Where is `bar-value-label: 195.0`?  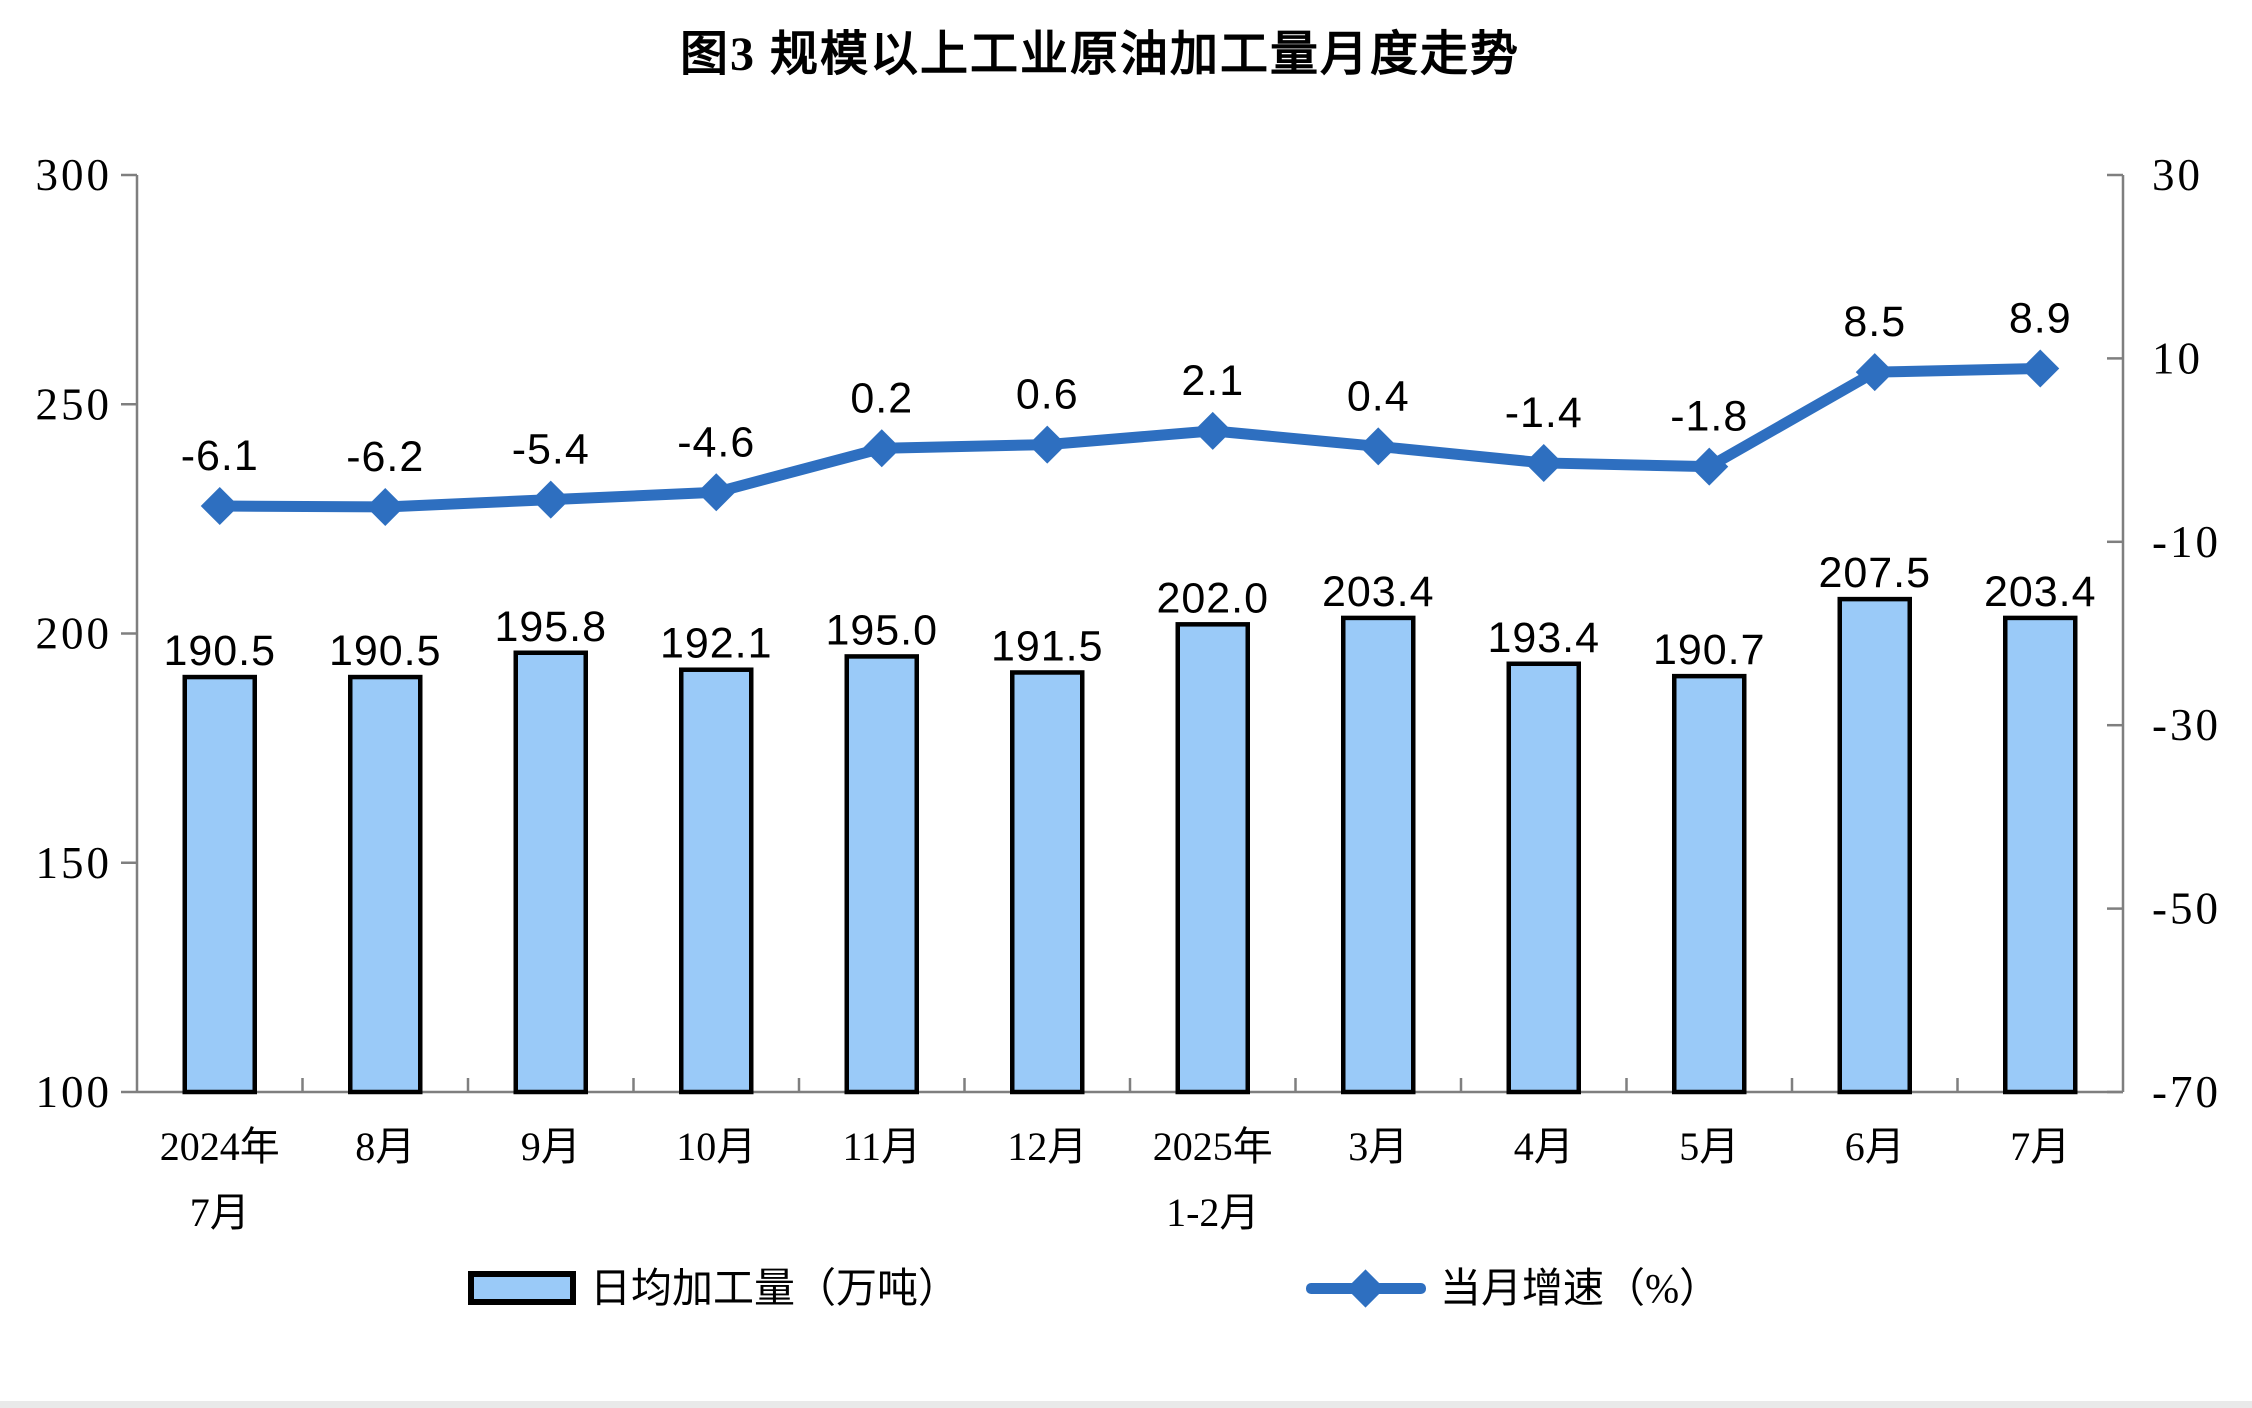 bar-value-label: 195.0 is located at coordinates (881, 630).